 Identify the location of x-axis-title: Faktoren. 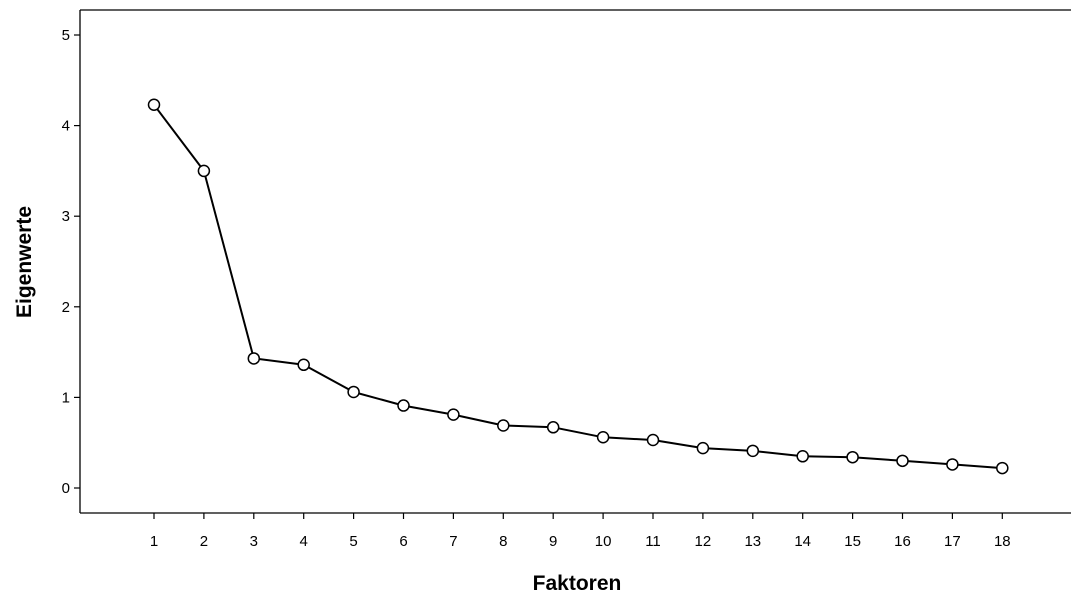
(577, 582).